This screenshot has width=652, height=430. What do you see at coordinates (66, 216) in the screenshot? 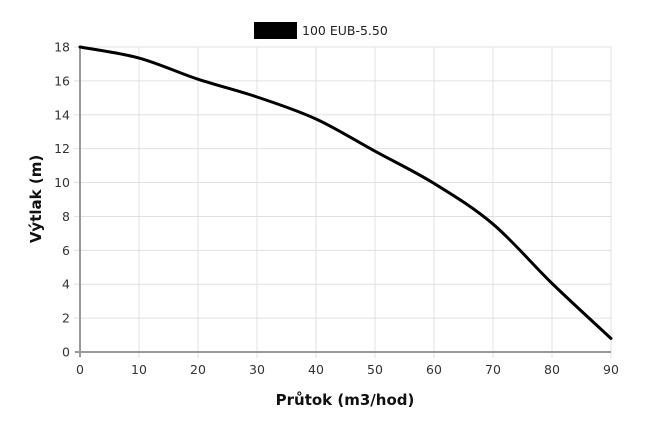
I see `y-tick-label: 8` at bounding box center [66, 216].